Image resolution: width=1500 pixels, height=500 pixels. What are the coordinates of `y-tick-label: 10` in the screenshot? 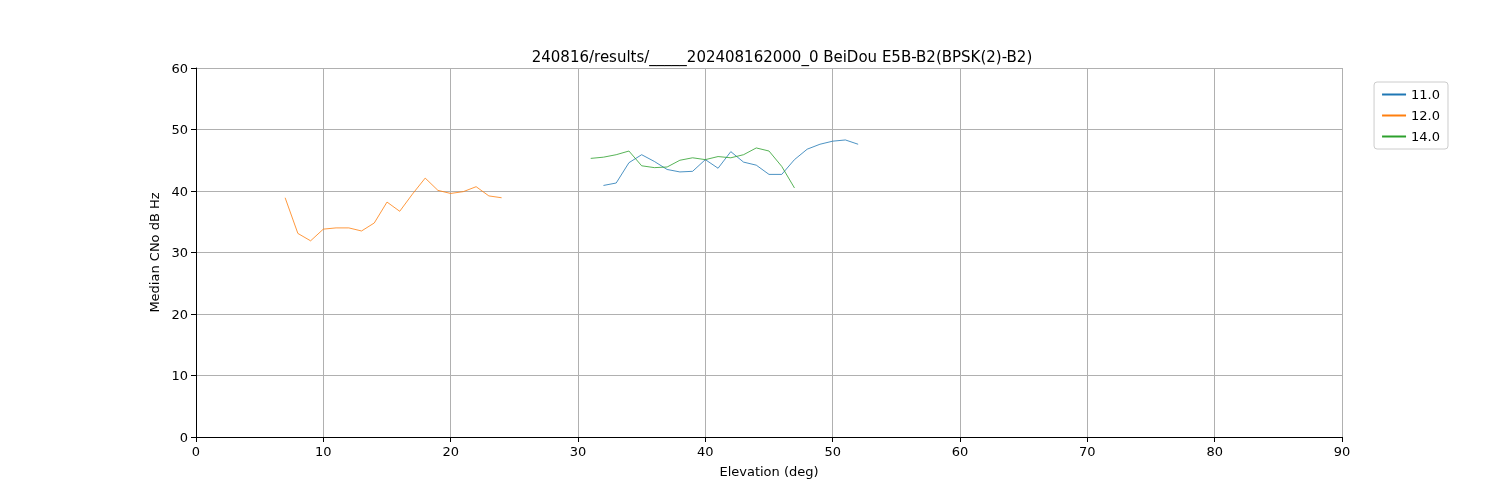 It's located at (179, 375).